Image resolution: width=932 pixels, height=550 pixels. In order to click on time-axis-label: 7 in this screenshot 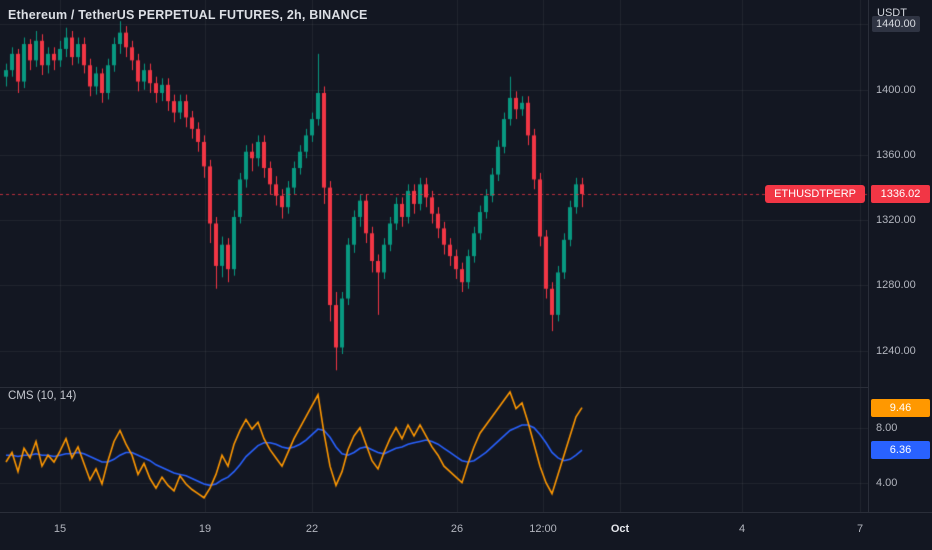, I will do `click(860, 529)`.